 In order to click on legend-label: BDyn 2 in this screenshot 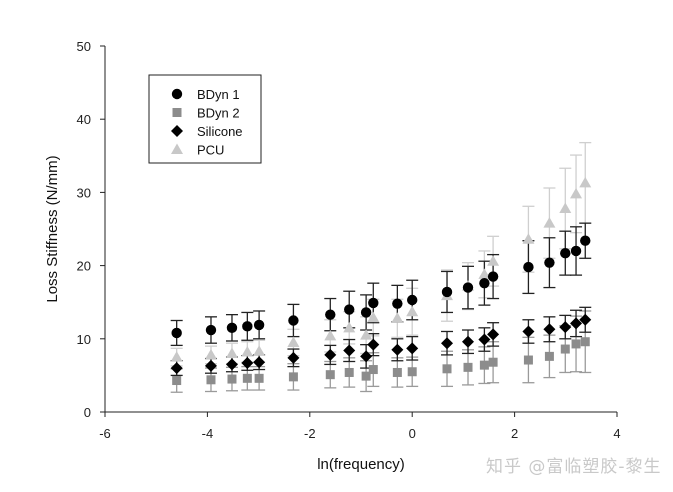, I will do `click(218, 113)`.